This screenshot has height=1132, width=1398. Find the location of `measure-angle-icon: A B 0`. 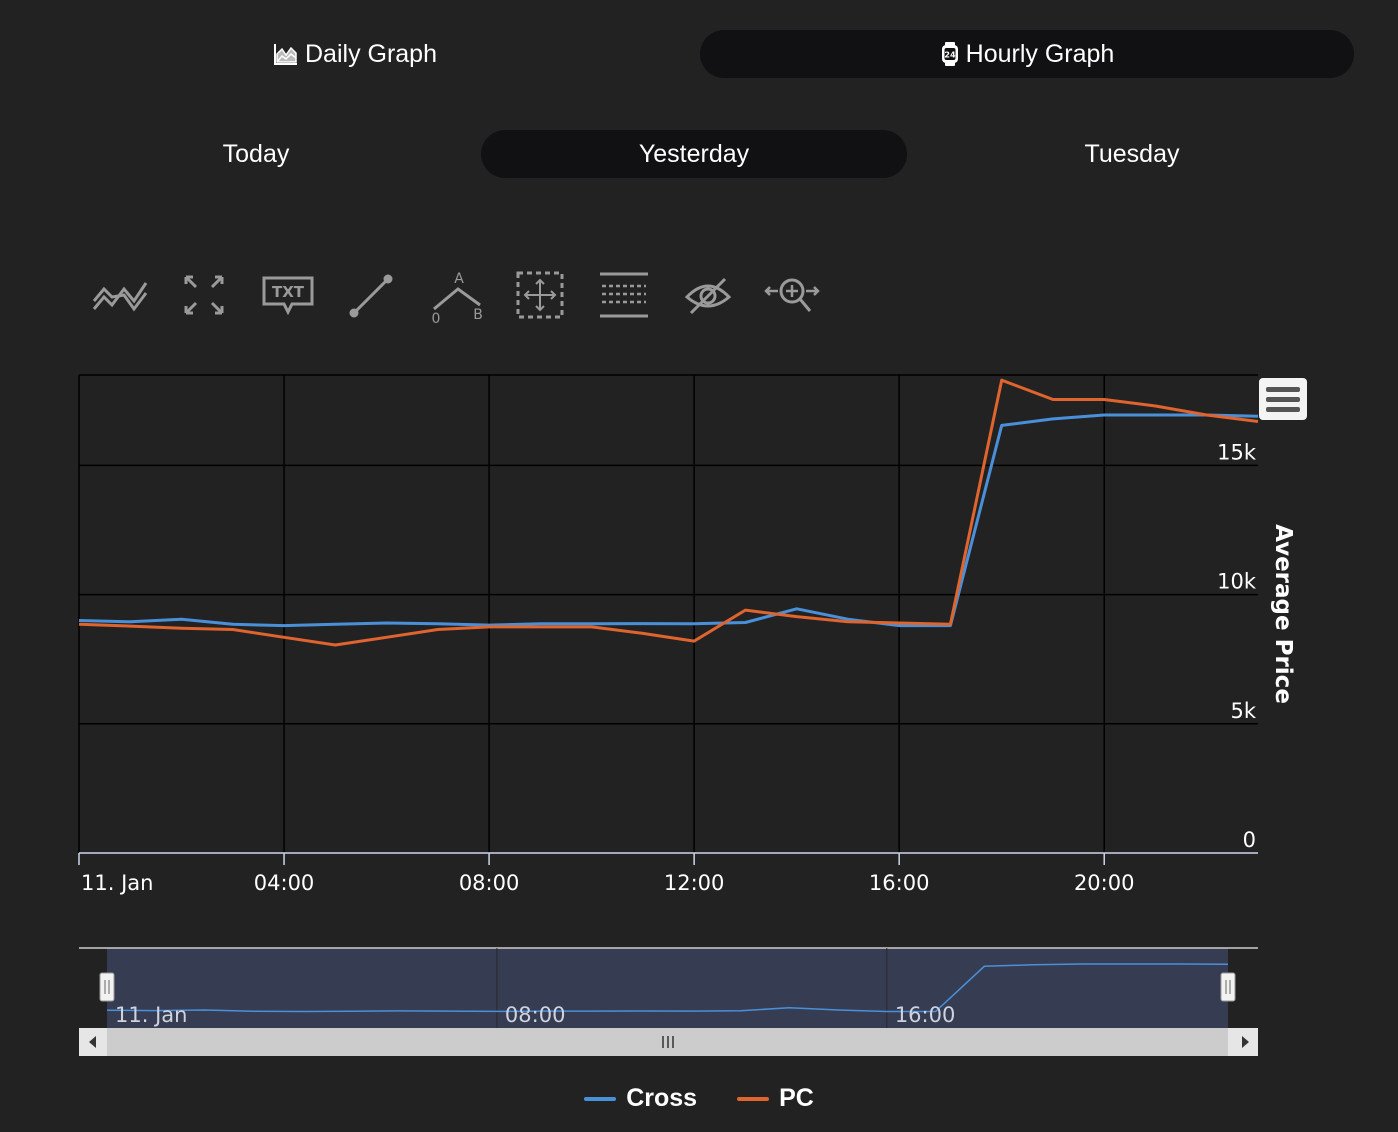

measure-angle-icon: A B 0 is located at coordinates (457, 297).